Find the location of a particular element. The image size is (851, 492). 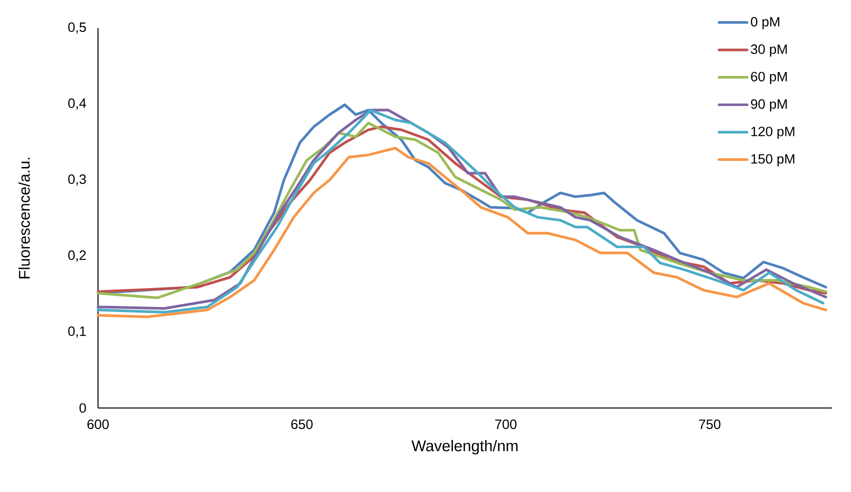

y-tick-label: 0,5 is located at coordinates (77, 28).